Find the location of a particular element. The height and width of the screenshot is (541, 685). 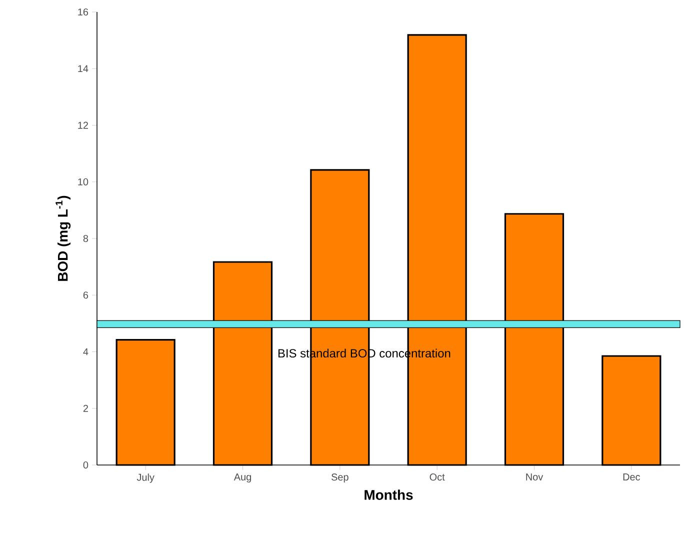

y-tick-label: 10 is located at coordinates (83, 182).